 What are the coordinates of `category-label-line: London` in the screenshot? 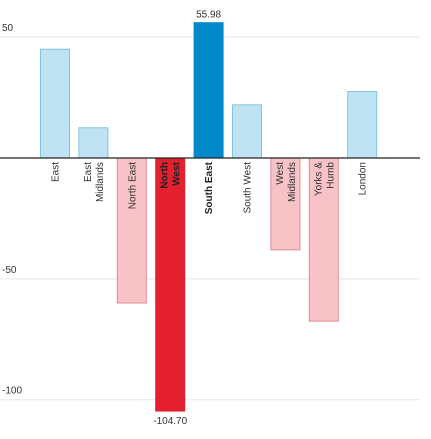 It's located at (363, 178).